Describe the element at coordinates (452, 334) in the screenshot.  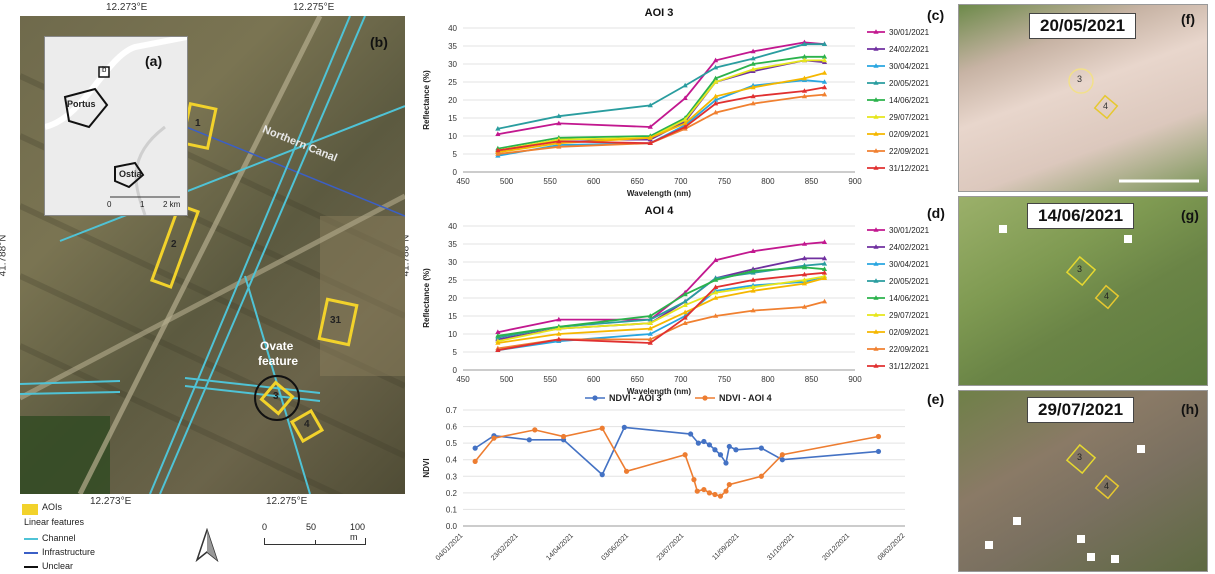
I see `y-tick-label: 10` at that location.